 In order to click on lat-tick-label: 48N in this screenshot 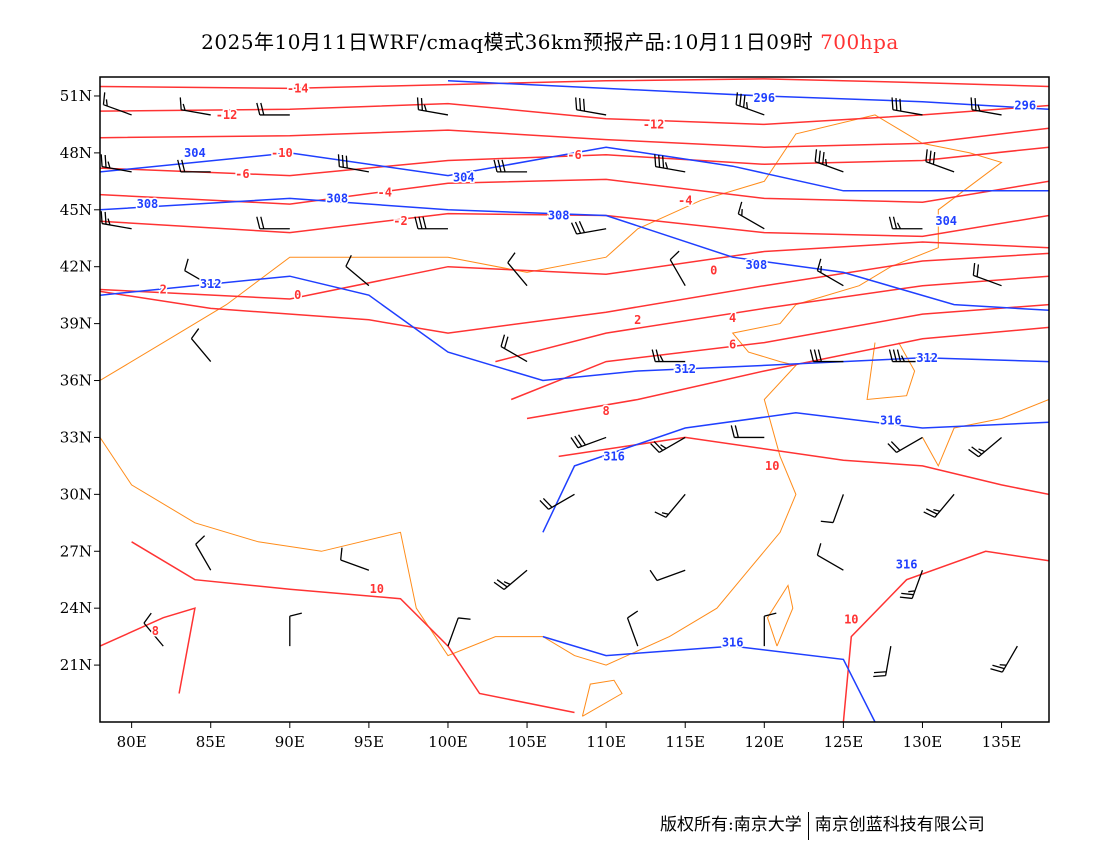, I will do `click(76, 153)`.